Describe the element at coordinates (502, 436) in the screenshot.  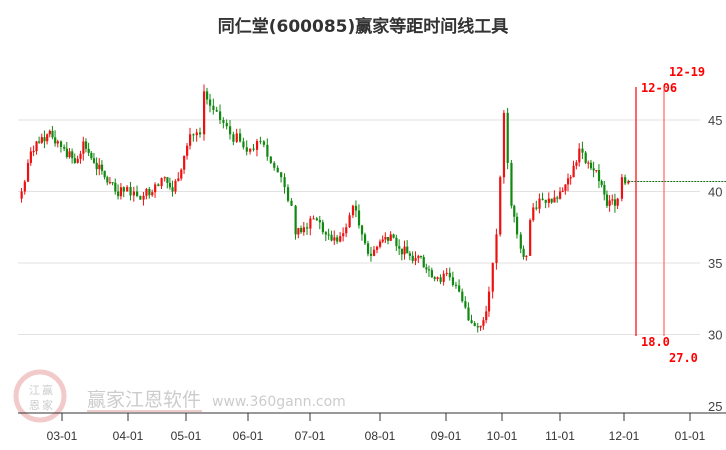
I see `x-tick-label: 10-01` at that location.